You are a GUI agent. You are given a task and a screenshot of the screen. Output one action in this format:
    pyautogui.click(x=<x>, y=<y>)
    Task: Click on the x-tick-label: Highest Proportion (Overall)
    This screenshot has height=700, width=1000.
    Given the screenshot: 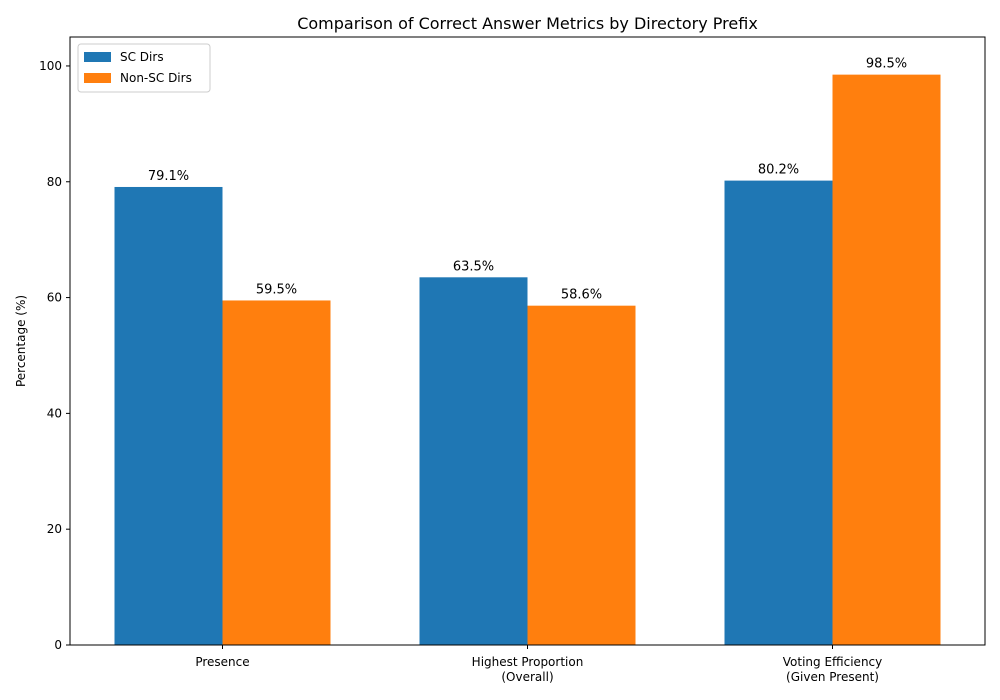 What is the action you would take?
    pyautogui.click(x=528, y=669)
    